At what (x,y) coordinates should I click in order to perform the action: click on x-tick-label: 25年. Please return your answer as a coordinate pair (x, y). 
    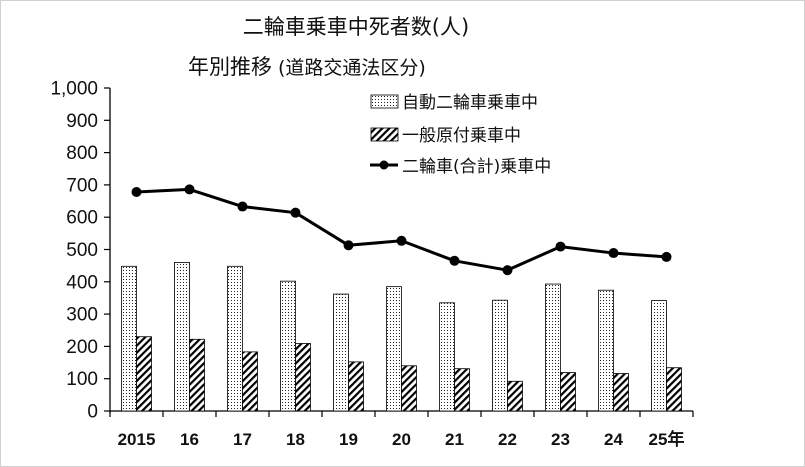
    Looking at the image, I should click on (667, 439).